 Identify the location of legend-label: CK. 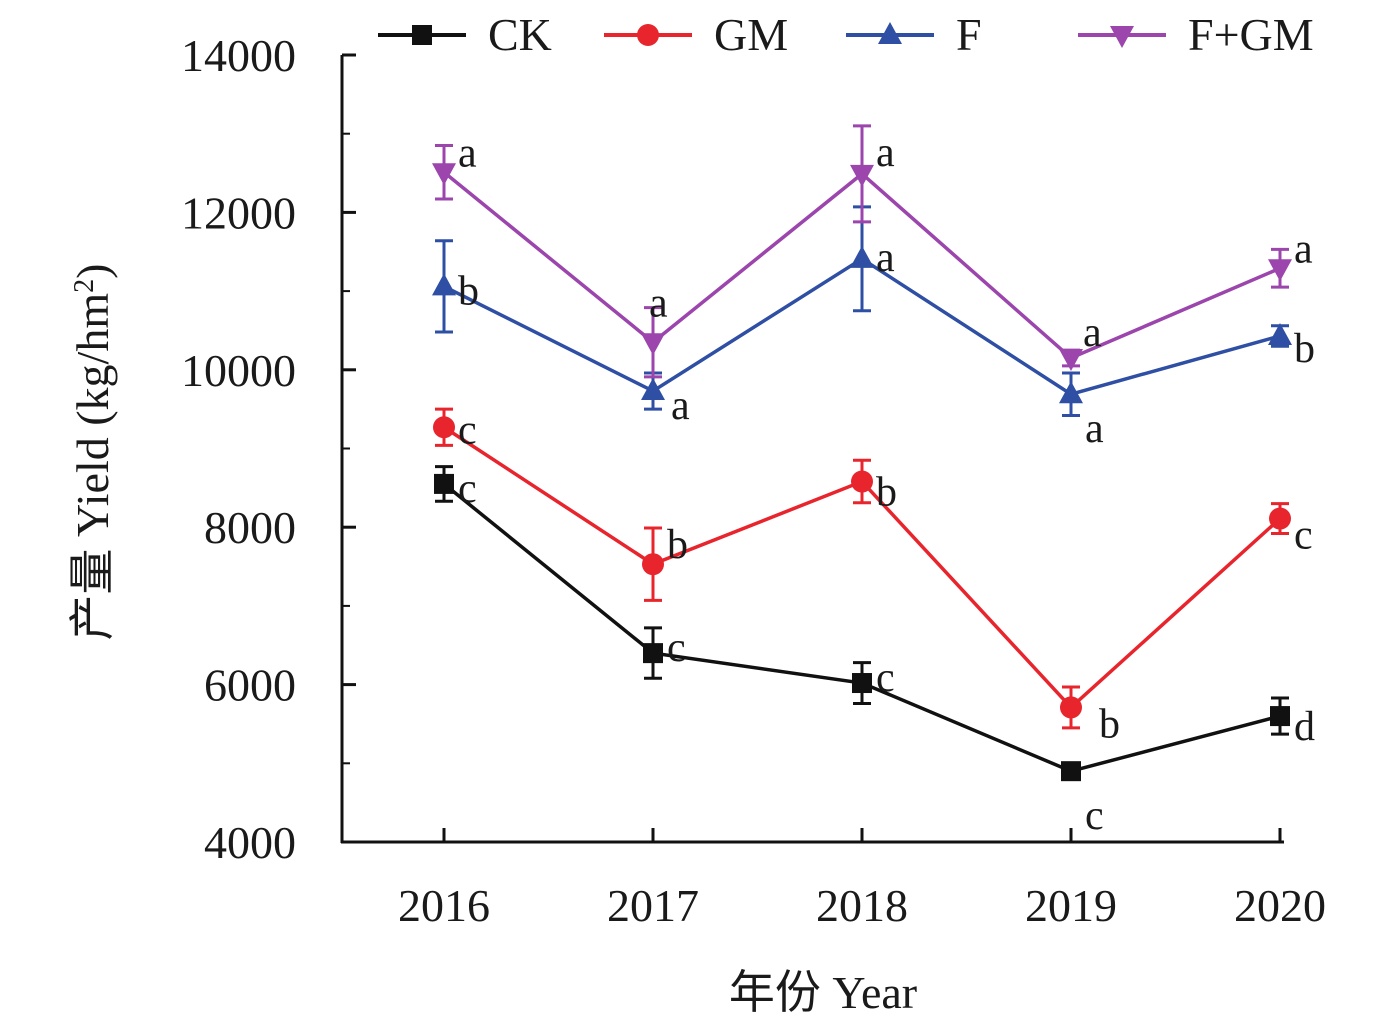
(520, 34).